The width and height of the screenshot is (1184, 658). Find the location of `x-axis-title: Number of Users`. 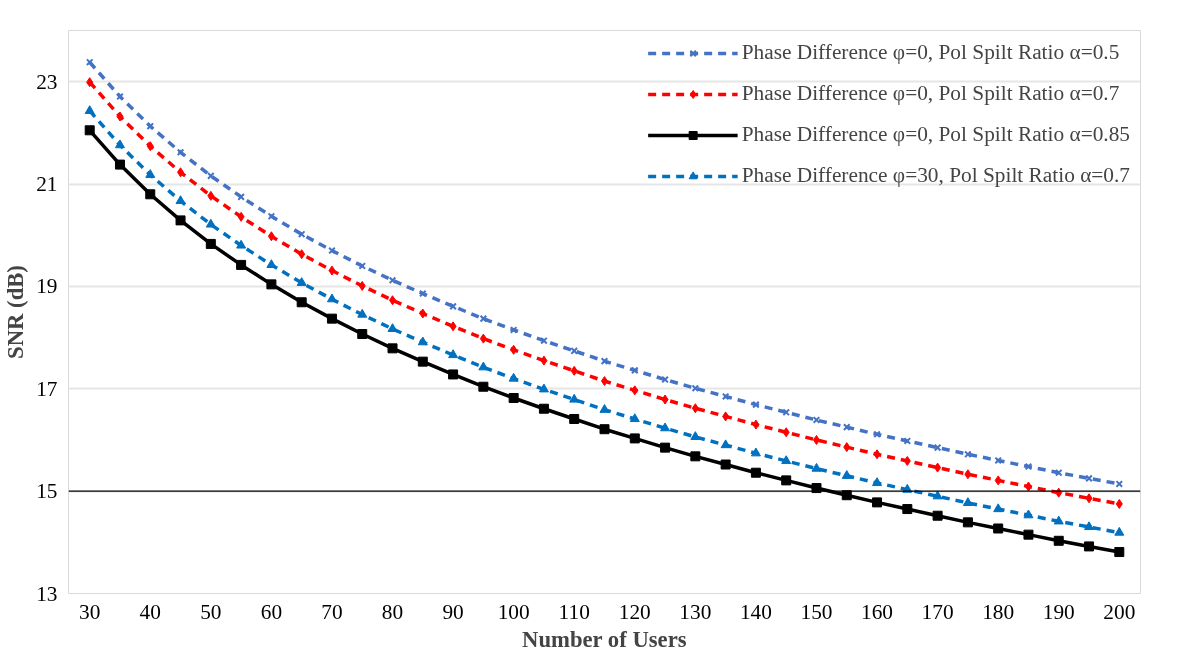

x-axis-title: Number of Users is located at coordinates (604, 639).